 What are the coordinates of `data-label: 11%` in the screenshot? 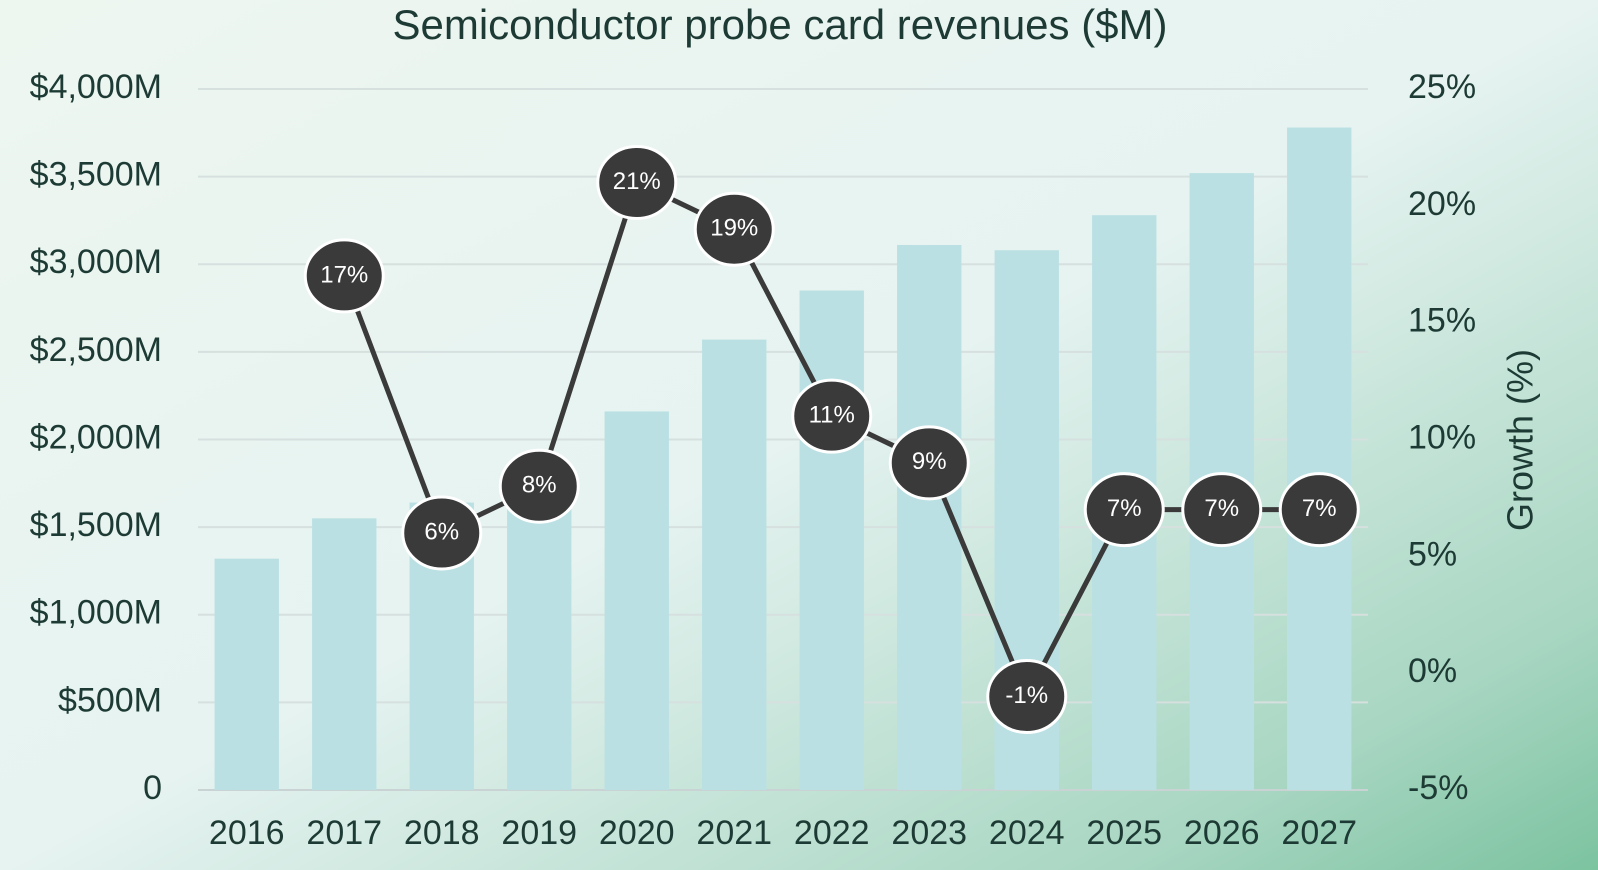 It's located at (832, 414).